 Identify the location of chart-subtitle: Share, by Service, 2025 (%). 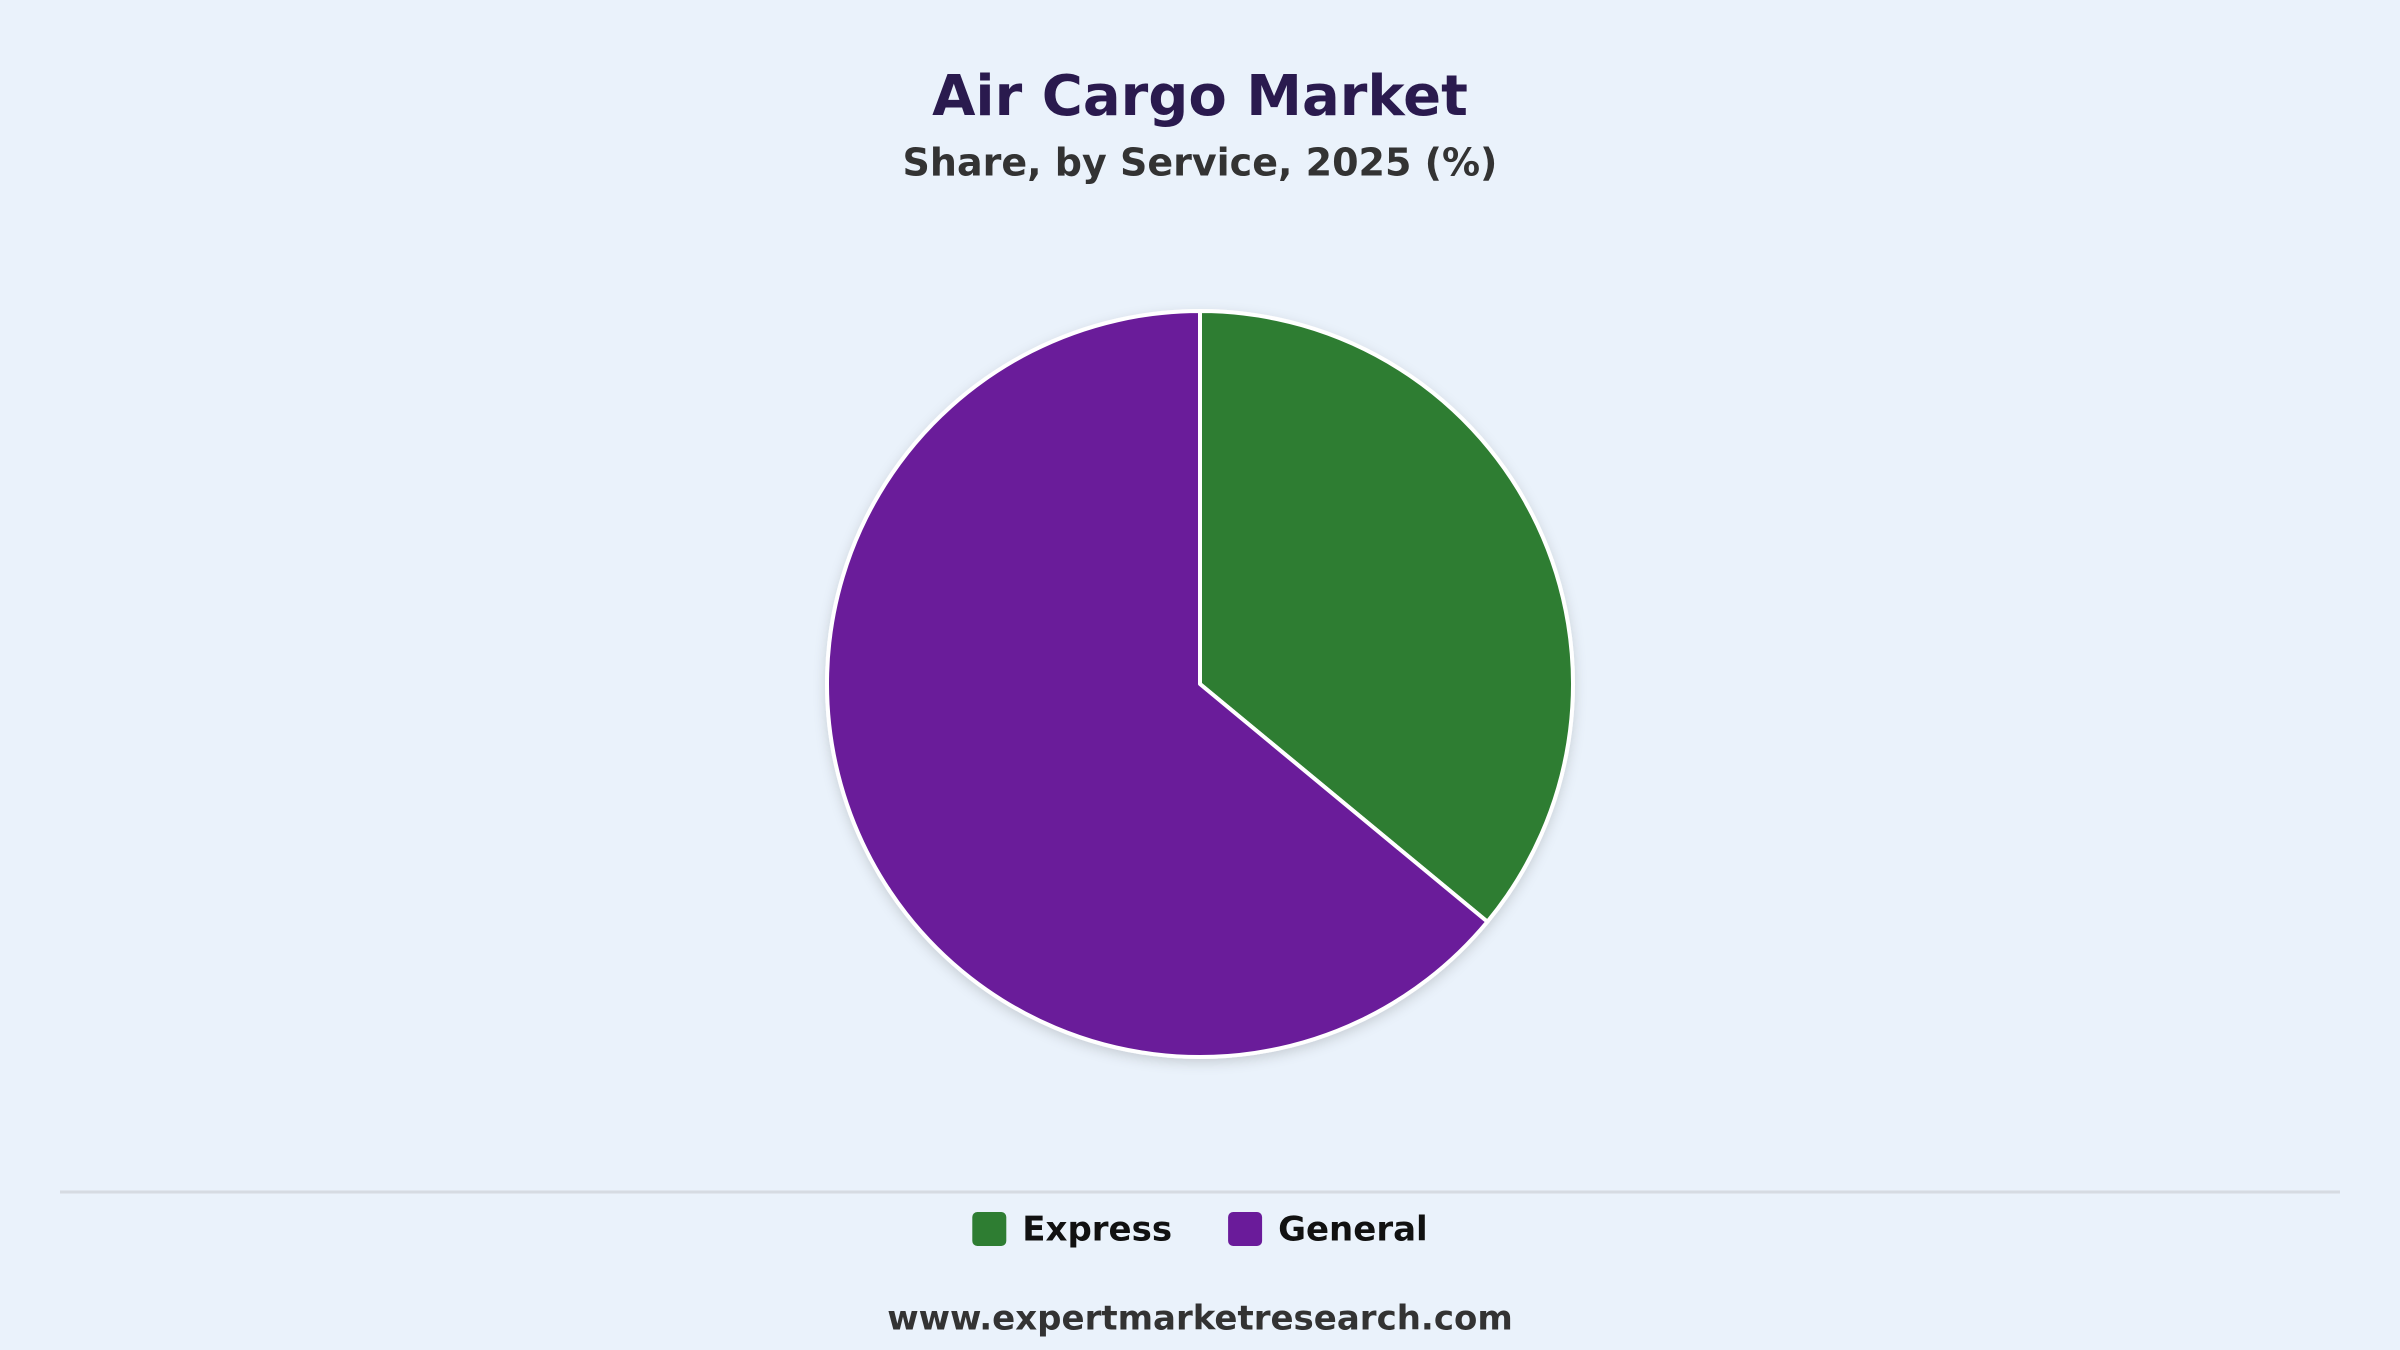
(1200, 163).